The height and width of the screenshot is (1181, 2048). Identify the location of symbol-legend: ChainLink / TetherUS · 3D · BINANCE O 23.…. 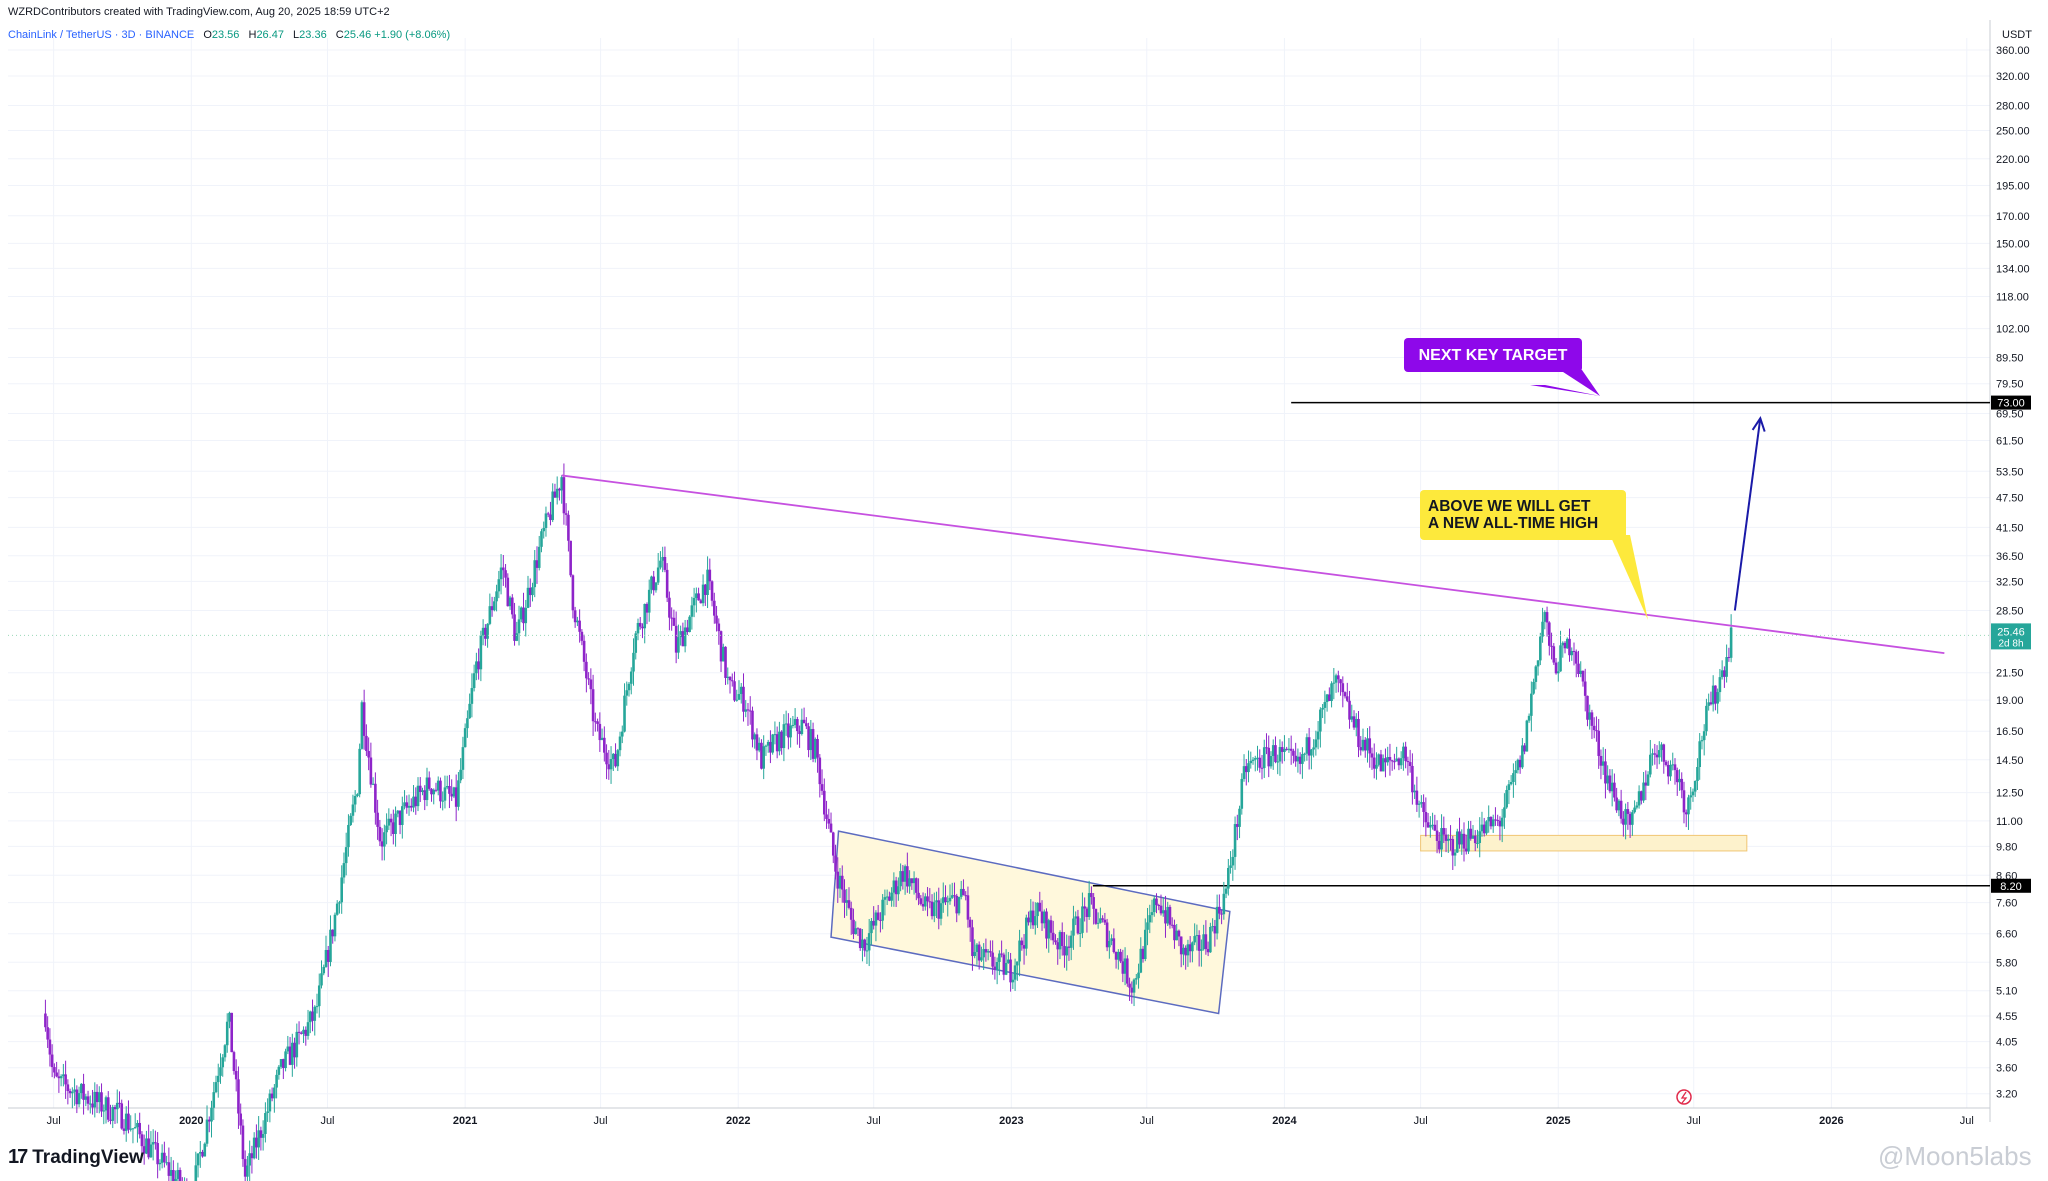
(229, 35).